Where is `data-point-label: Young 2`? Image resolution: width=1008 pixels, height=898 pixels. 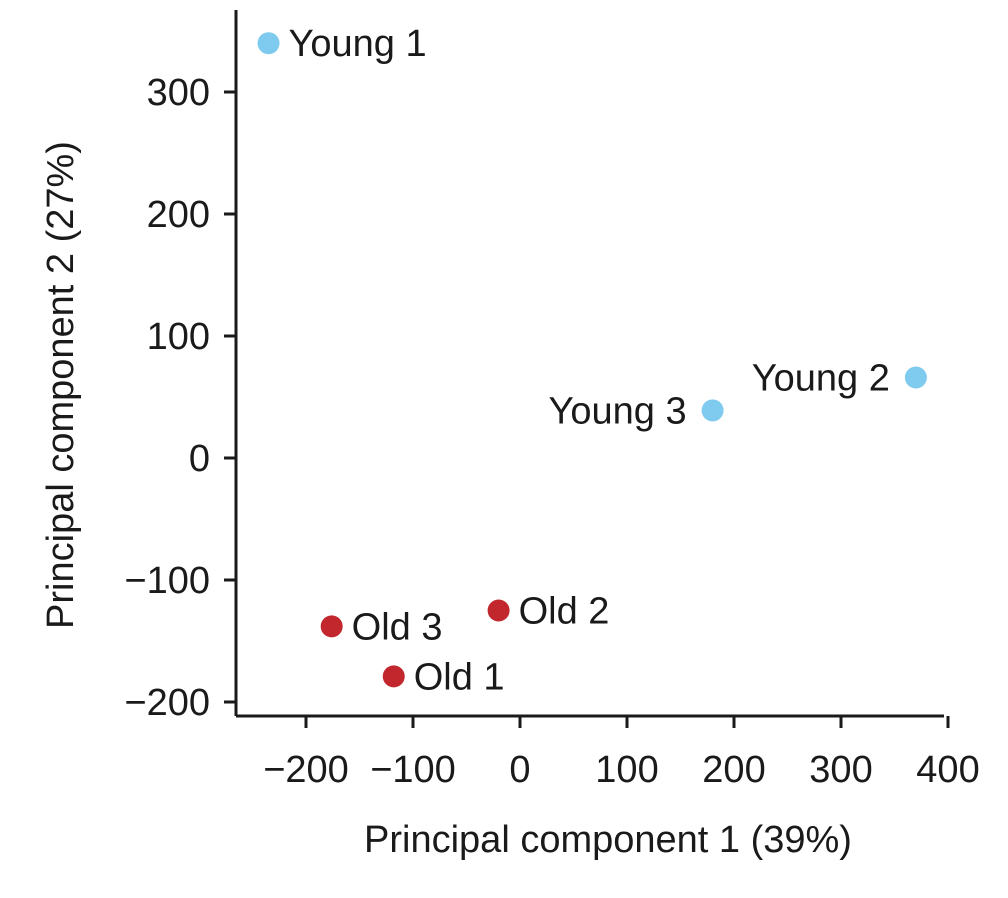
data-point-label: Young 2 is located at coordinates (821, 378).